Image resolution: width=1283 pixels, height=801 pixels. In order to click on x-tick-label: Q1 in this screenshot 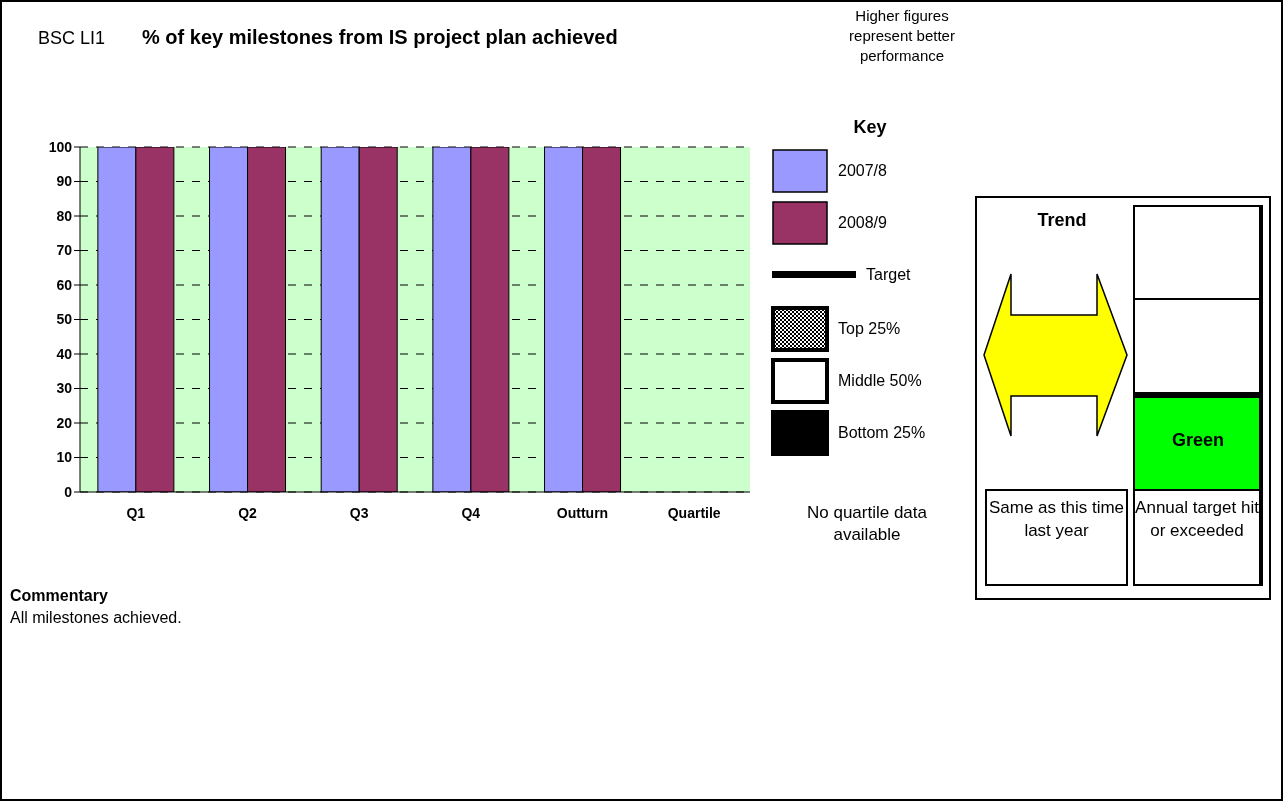, I will do `click(136, 512)`.